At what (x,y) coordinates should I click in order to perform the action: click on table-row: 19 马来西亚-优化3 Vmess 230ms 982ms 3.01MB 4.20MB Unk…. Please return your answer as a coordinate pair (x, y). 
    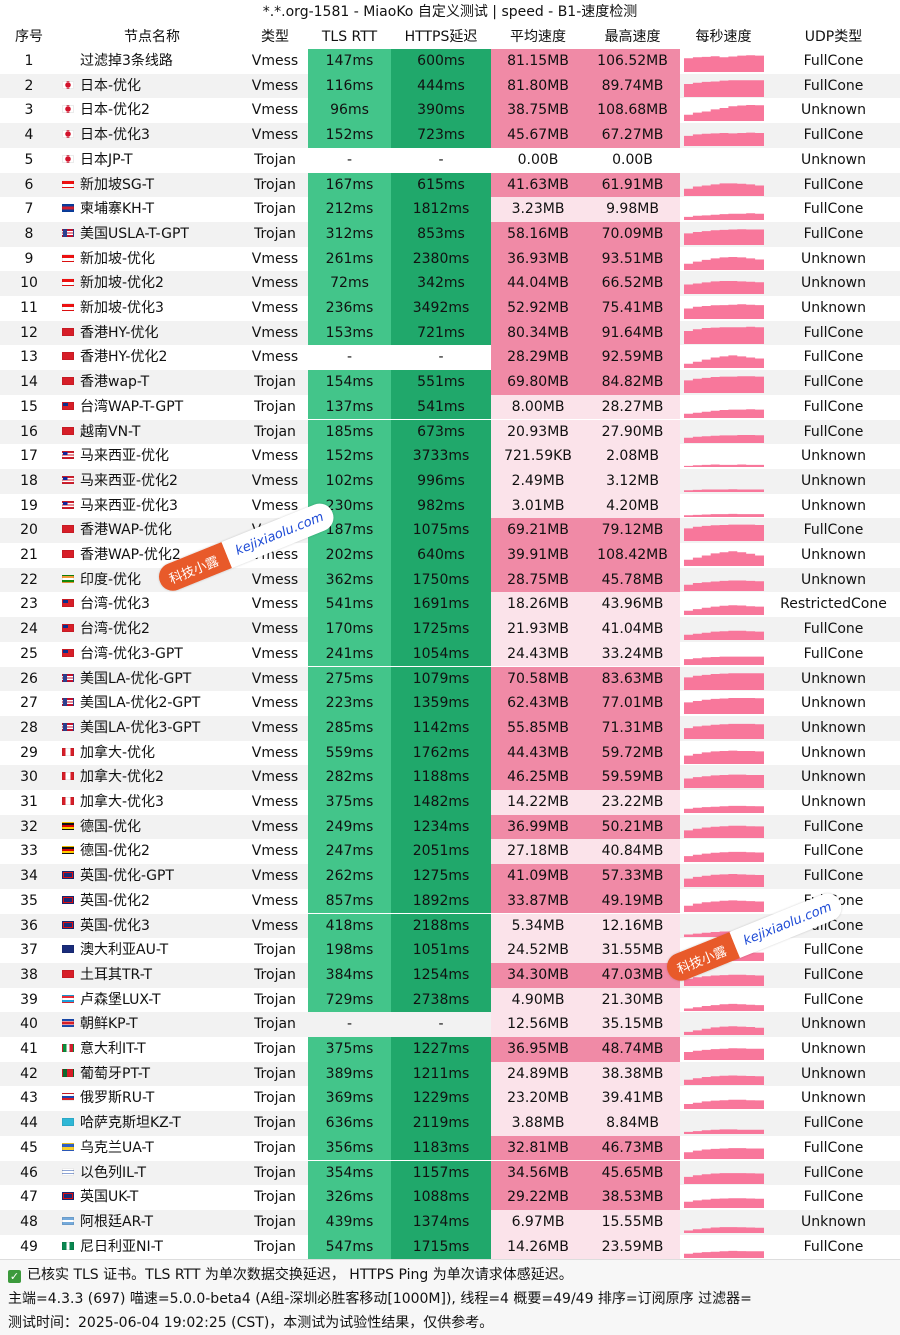
    Looking at the image, I should click on (450, 506).